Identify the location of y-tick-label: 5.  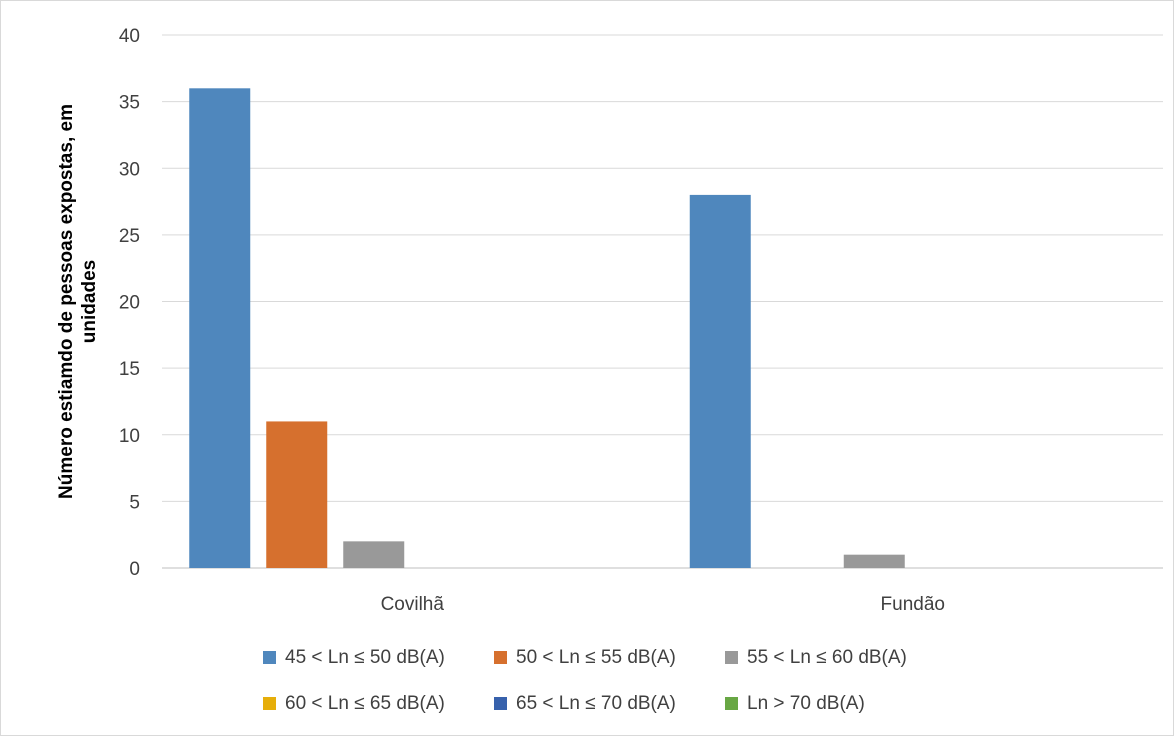
(134, 502).